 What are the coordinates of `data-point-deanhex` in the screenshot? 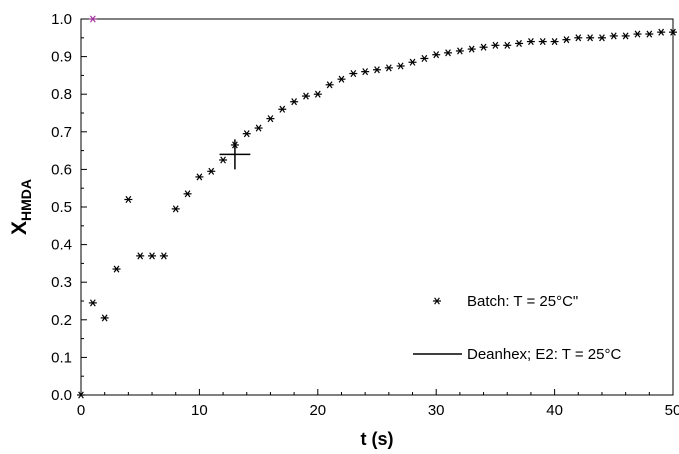 It's located at (235, 154).